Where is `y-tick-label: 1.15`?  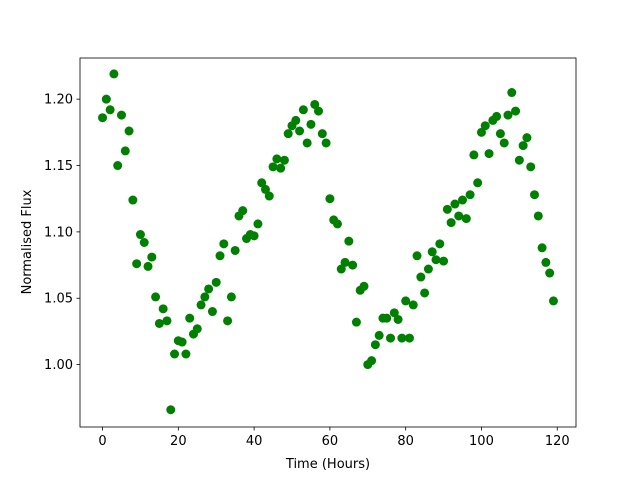
y-tick-label: 1.15 is located at coordinates (58, 166).